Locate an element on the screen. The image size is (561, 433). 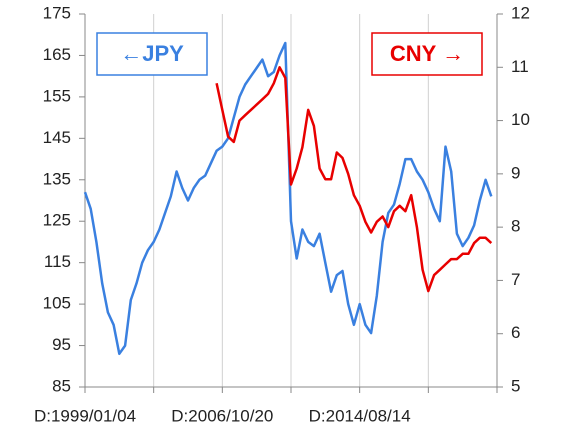
y-tick-label: 155 is located at coordinates (57, 95).